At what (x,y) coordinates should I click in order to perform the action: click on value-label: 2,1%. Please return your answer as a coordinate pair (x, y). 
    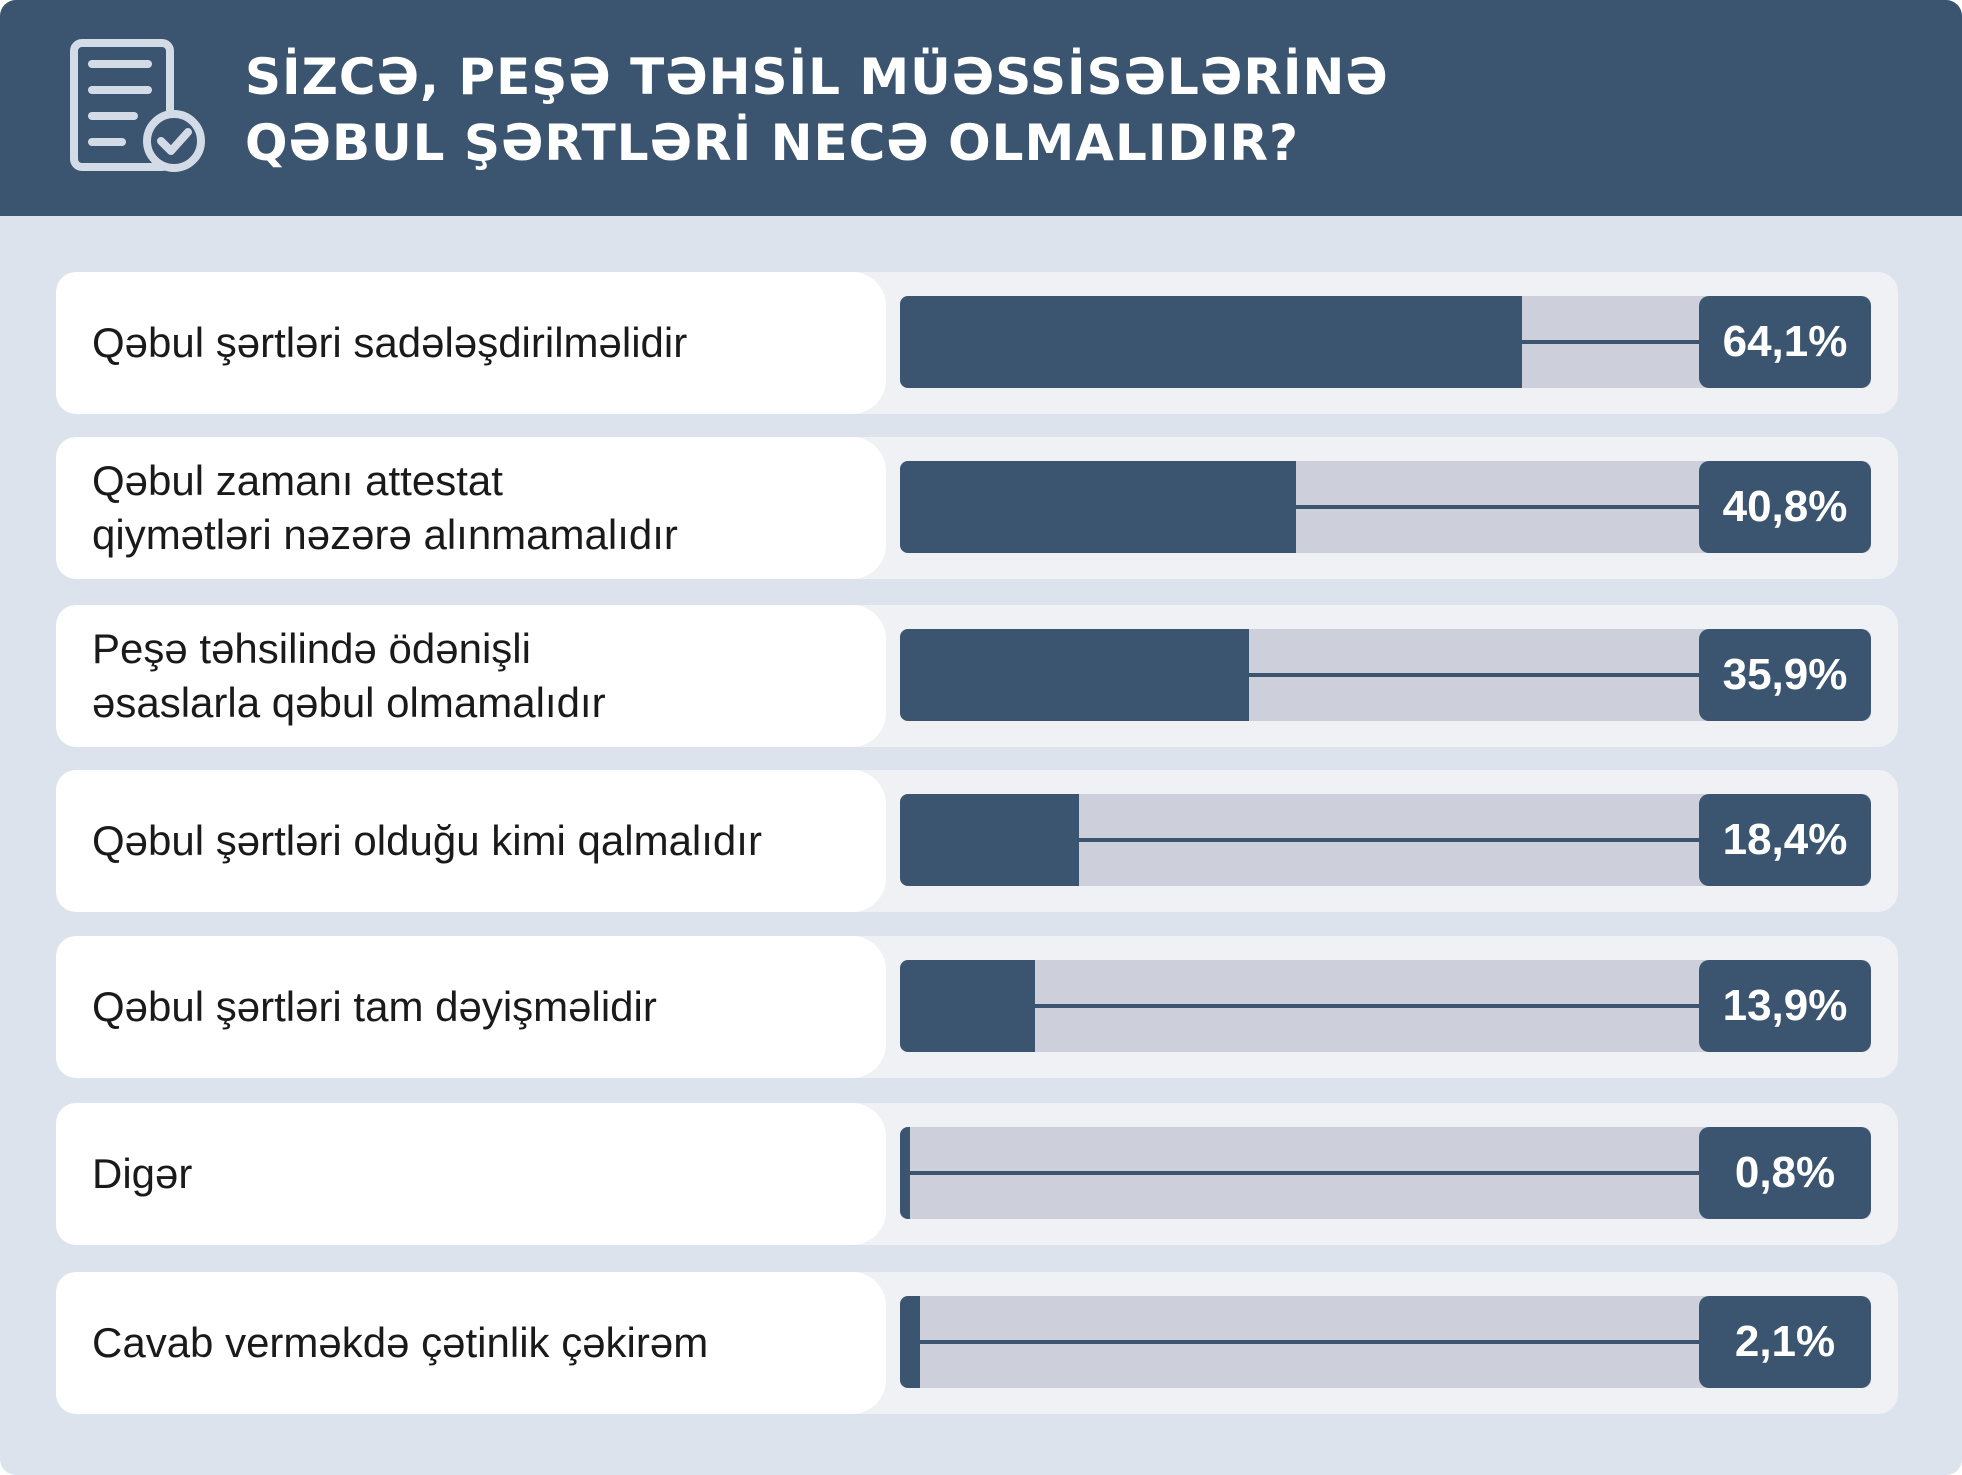
    Looking at the image, I should click on (1785, 1342).